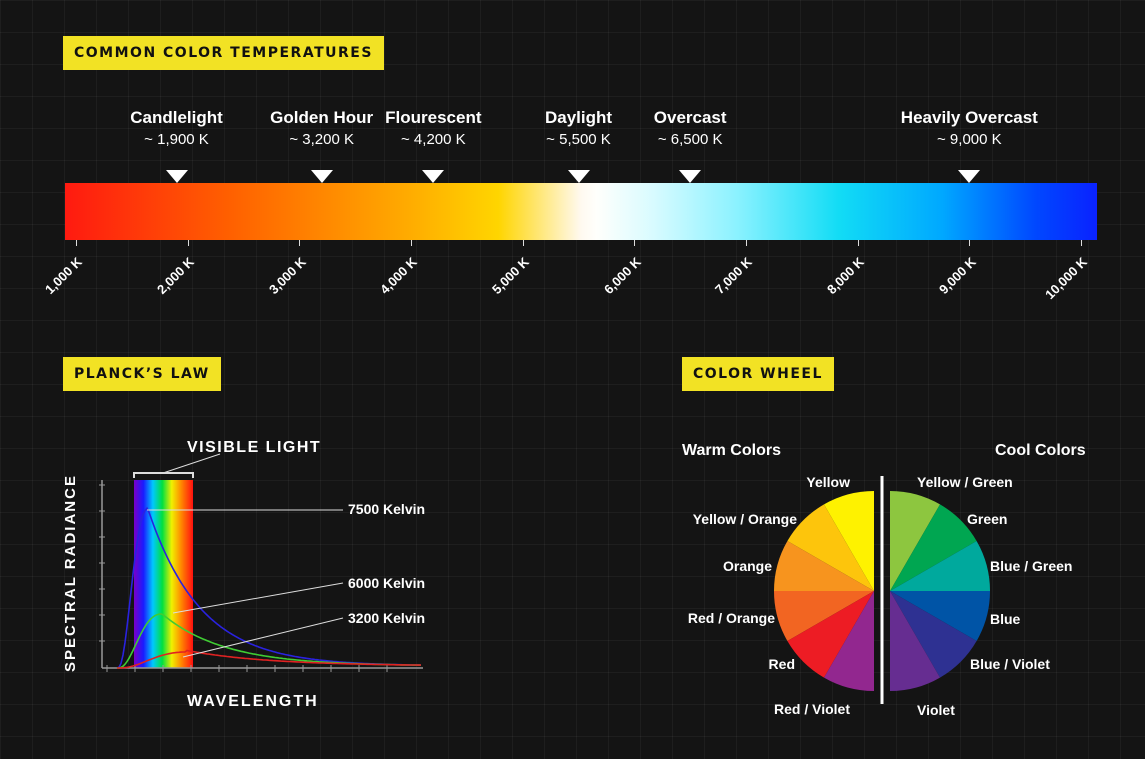 The width and height of the screenshot is (1145, 759). I want to click on cool-color-label: Green, so click(987, 519).